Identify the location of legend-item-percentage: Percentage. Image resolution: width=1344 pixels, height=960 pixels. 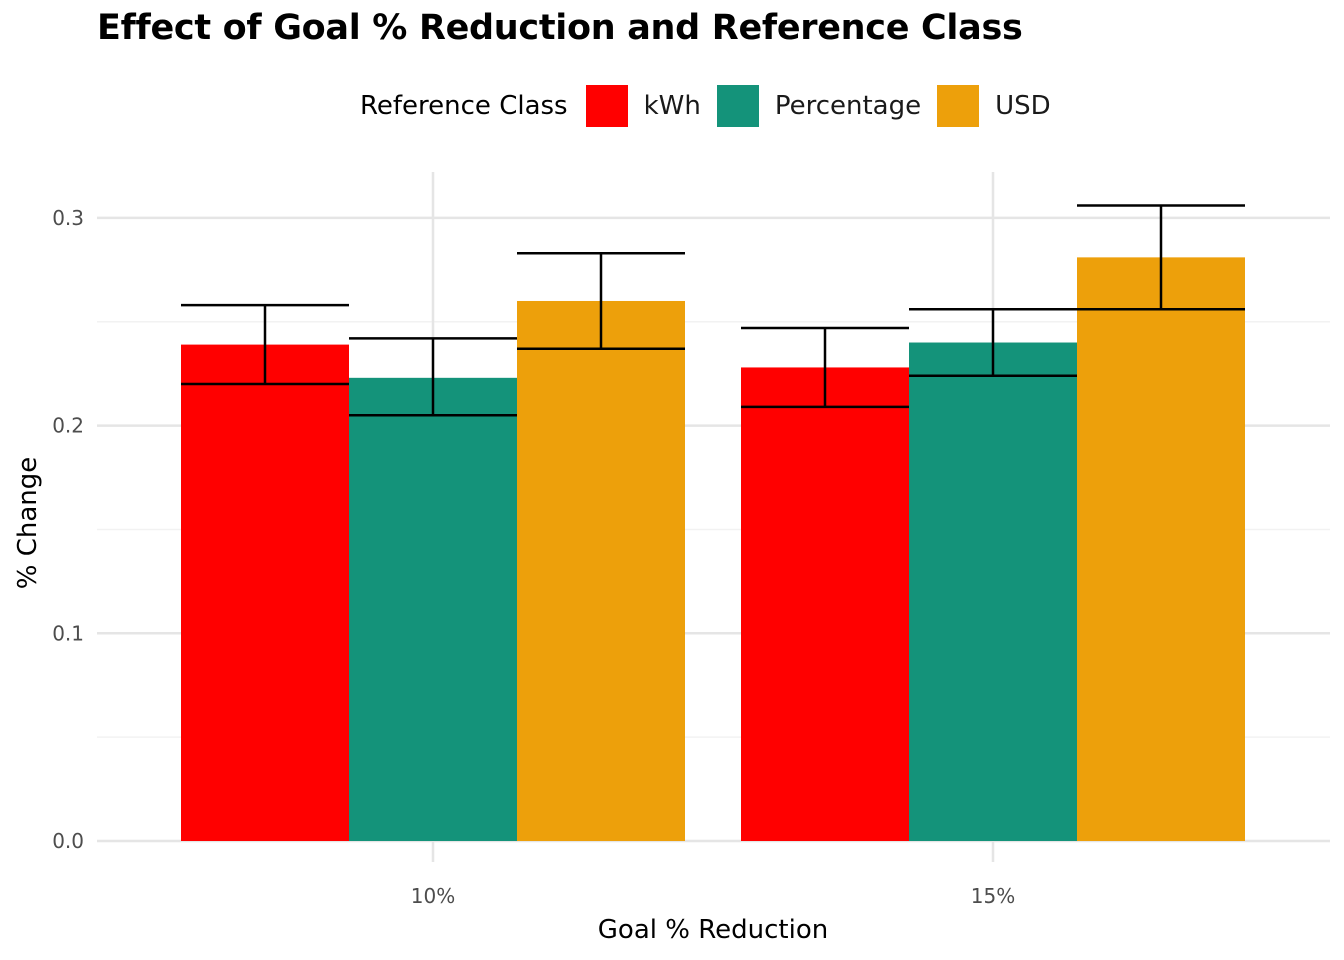
(819, 106).